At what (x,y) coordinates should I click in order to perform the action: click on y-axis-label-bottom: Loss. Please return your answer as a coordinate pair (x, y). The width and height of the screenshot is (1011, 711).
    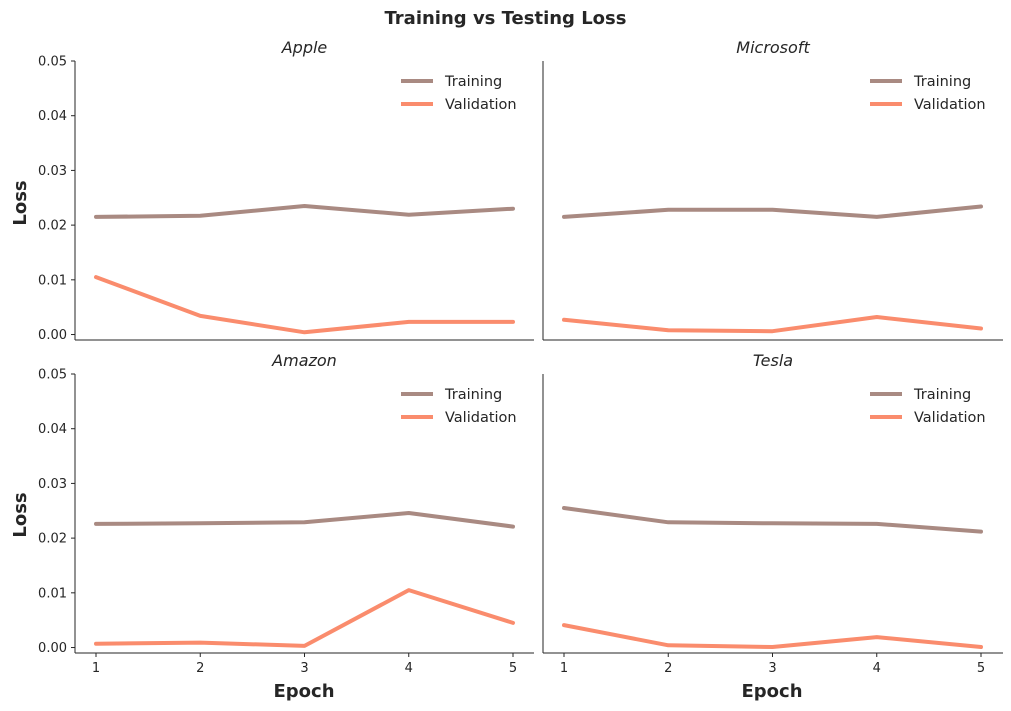
    Looking at the image, I should click on (20, 514).